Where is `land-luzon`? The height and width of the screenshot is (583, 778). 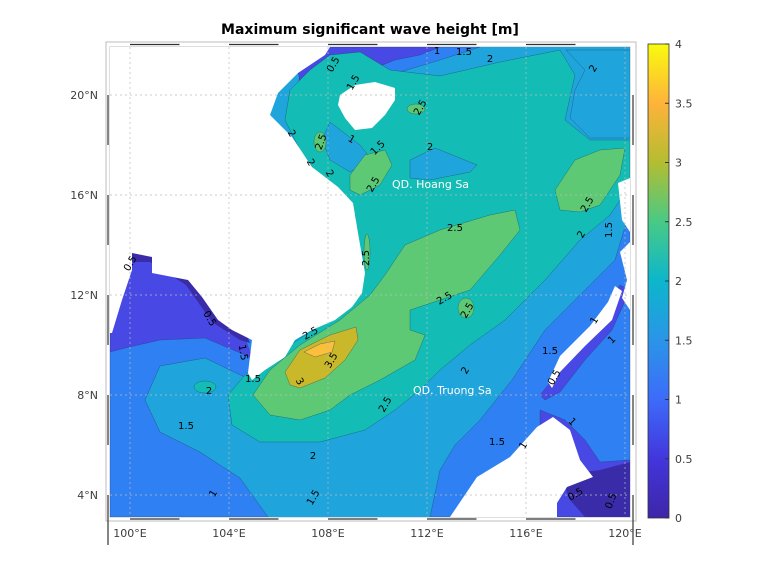 land-luzon is located at coordinates (624, 205).